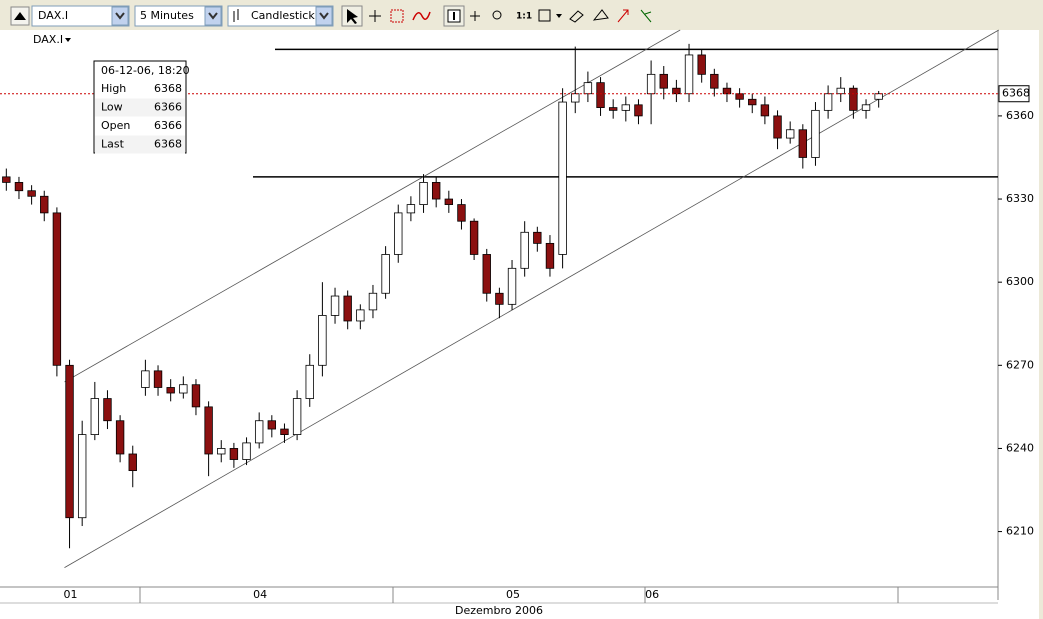 This screenshot has height=619, width=1043. Describe the element at coordinates (145, 70) in the screenshot. I see `info-time: 06-12-06, 18:20` at that location.